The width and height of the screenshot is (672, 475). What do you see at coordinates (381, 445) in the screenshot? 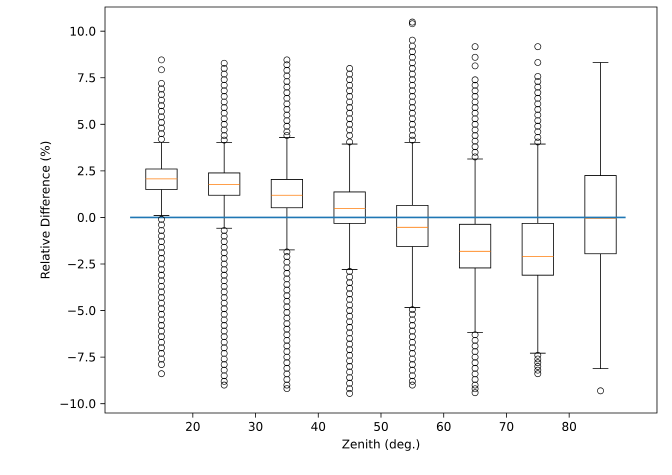
I see `x-axis-title: Zenith (deg.)` at bounding box center [381, 445].